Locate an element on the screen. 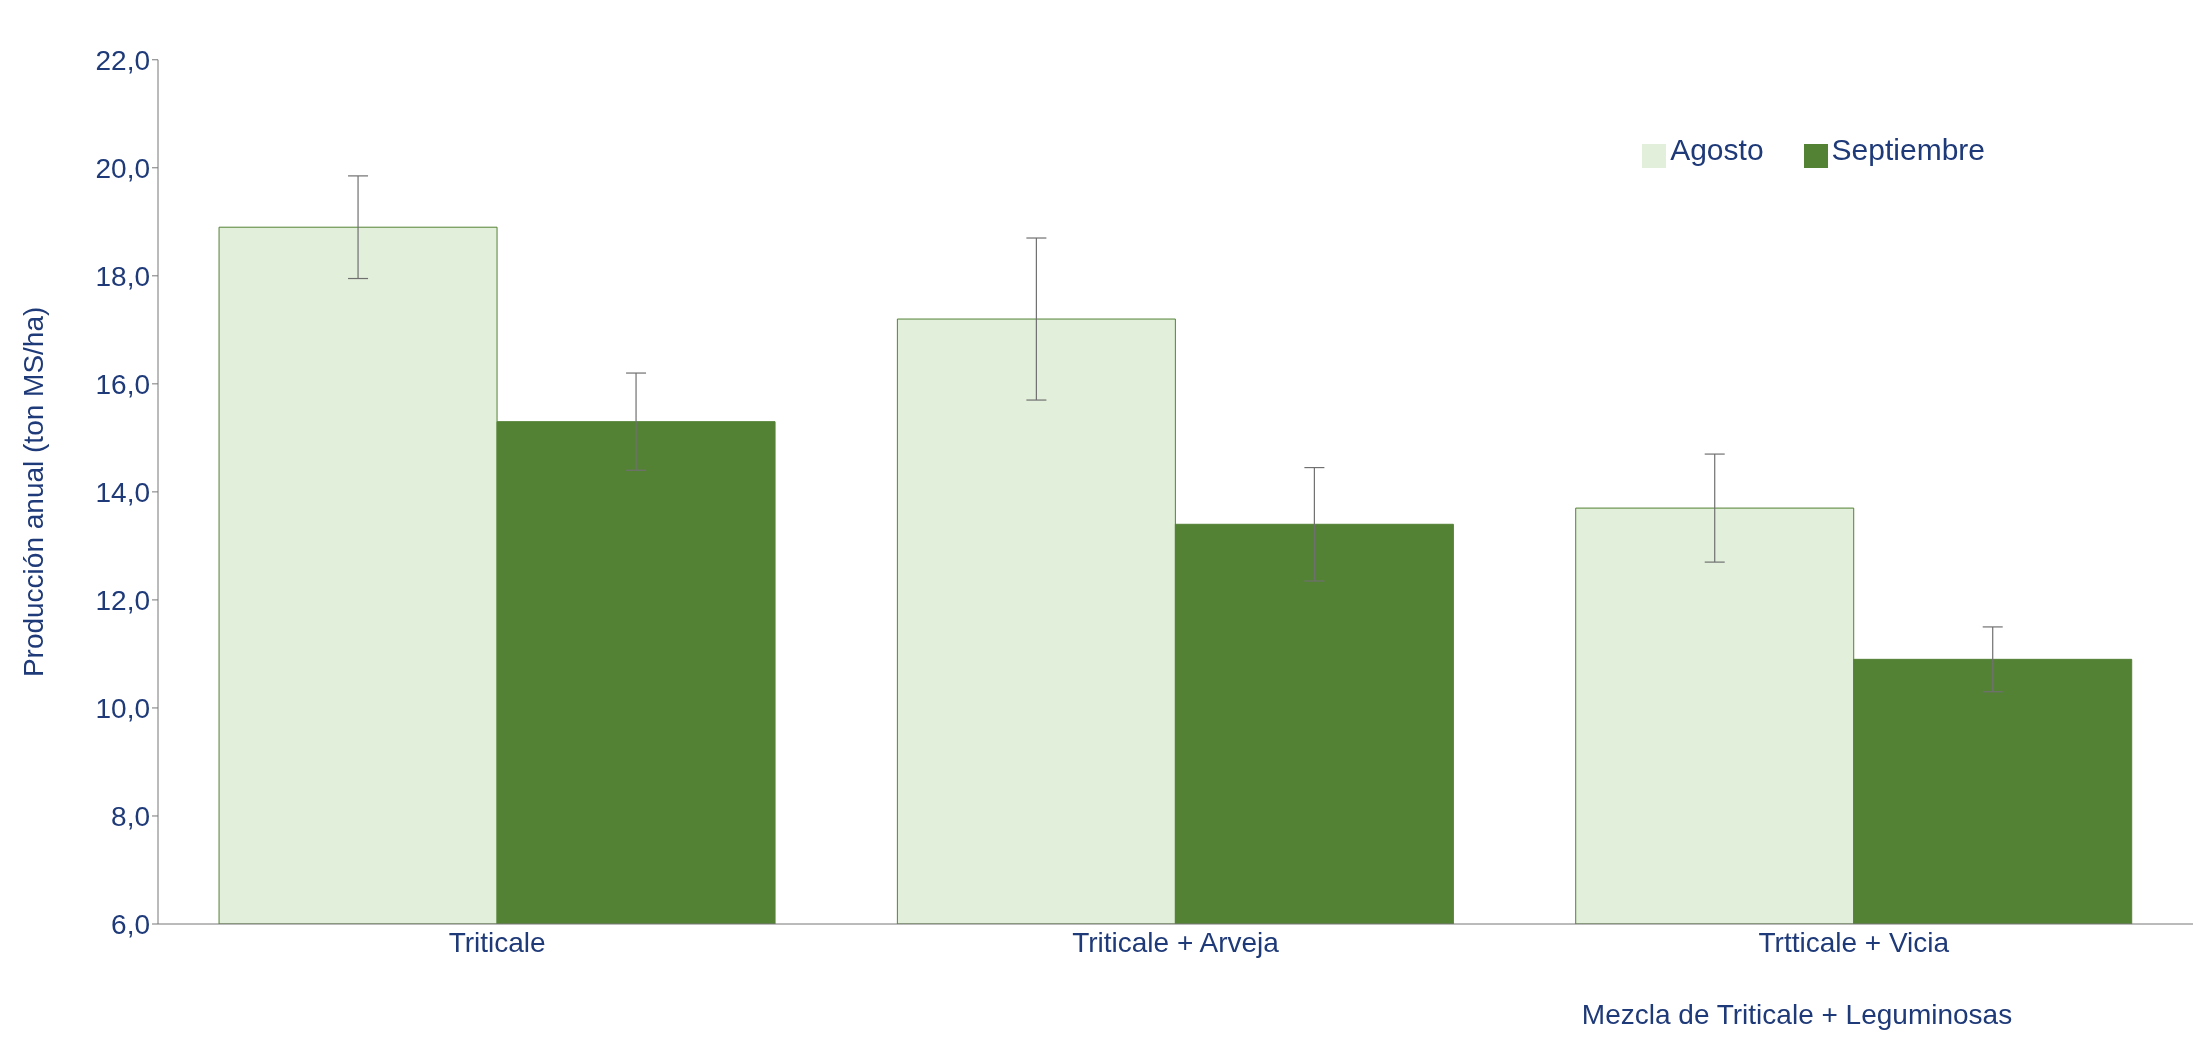 The image size is (2203, 1047). x-tick-label: Triticale is located at coordinates (497, 942).